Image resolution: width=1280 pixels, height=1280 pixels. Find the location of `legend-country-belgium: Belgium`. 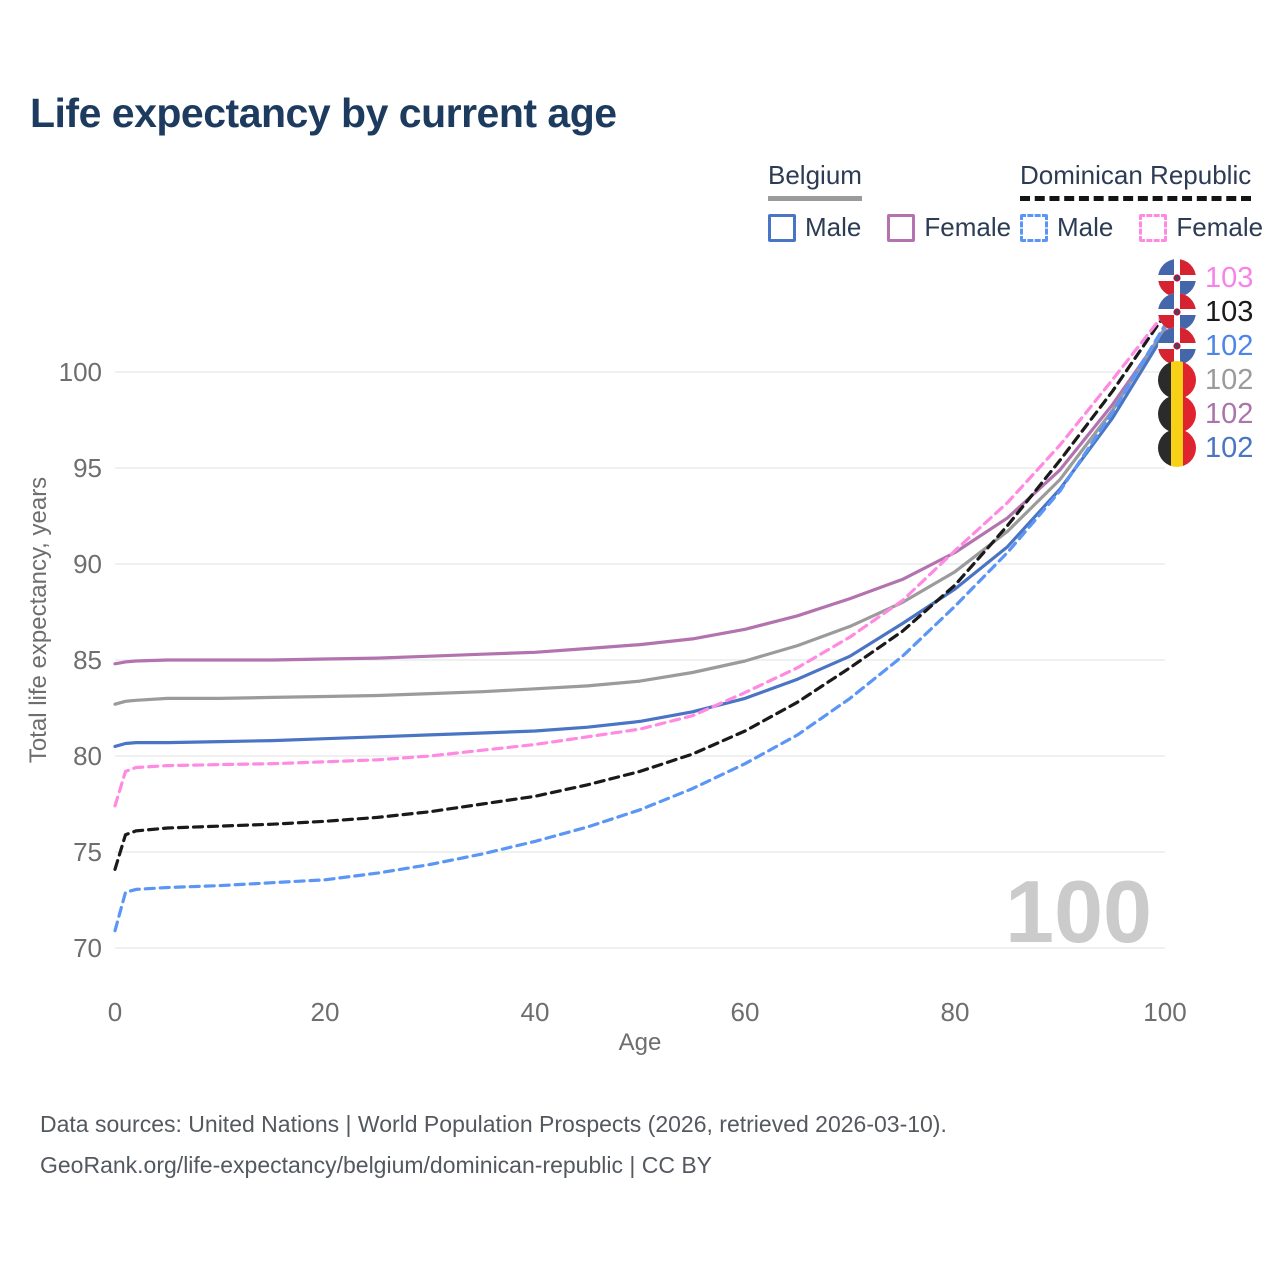

legend-country-belgium: Belgium is located at coordinates (815, 180).